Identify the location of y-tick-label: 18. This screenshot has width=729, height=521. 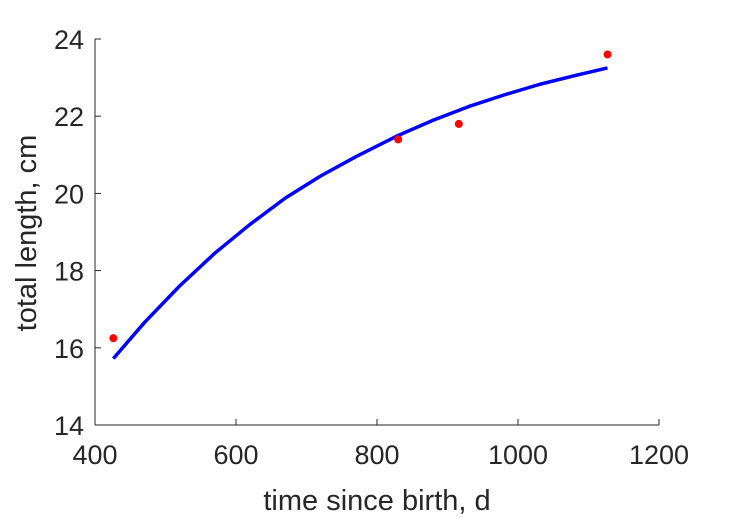
(69, 272).